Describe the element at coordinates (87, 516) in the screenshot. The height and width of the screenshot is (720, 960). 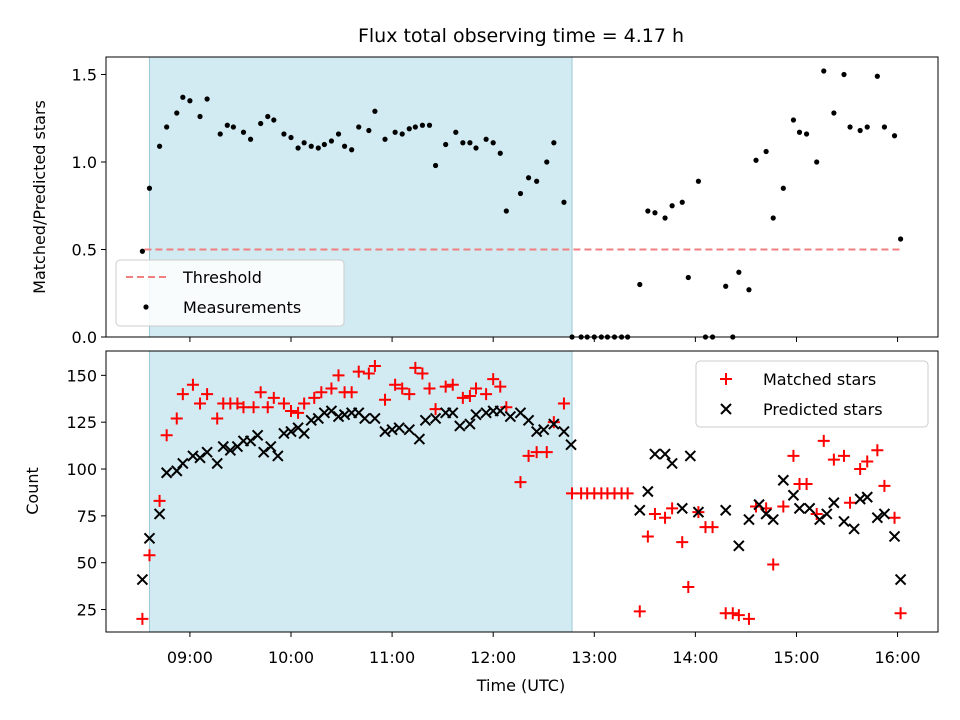
I see `y-tick-label: 75` at that location.